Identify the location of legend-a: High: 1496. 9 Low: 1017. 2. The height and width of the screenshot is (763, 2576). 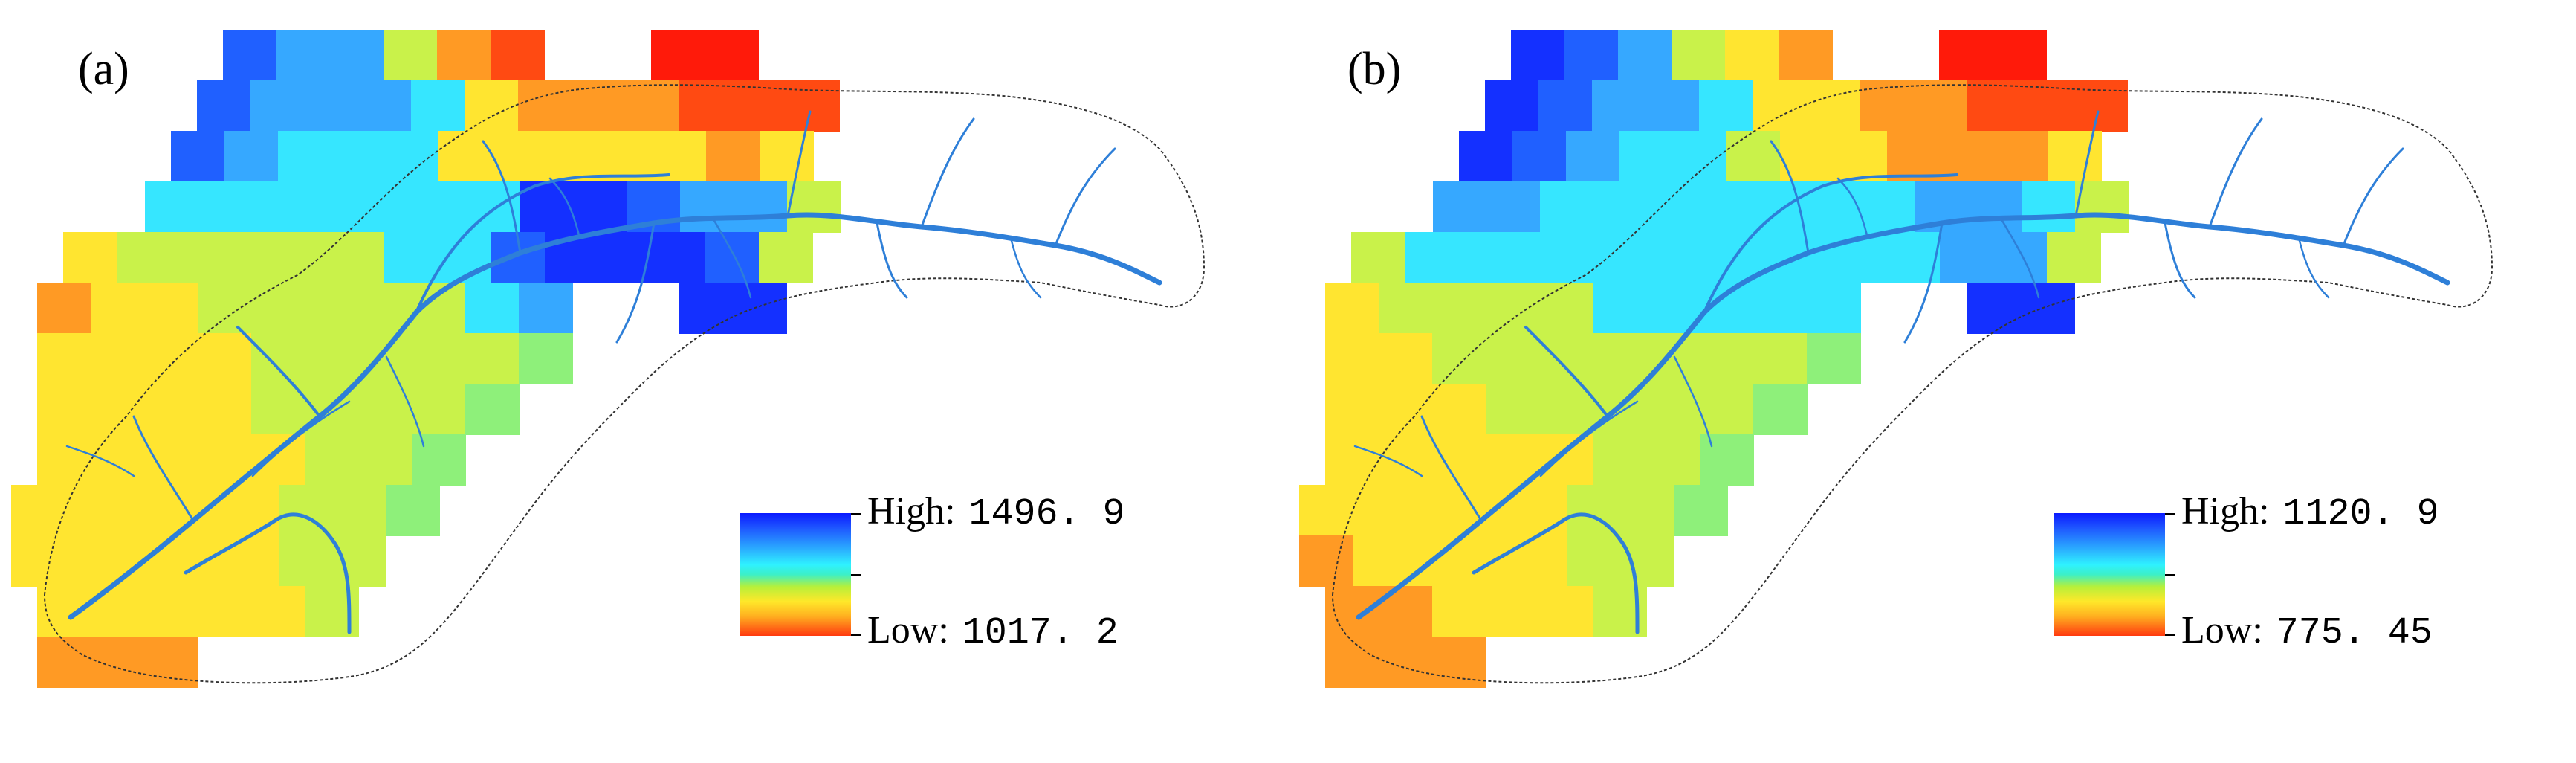
(932, 572).